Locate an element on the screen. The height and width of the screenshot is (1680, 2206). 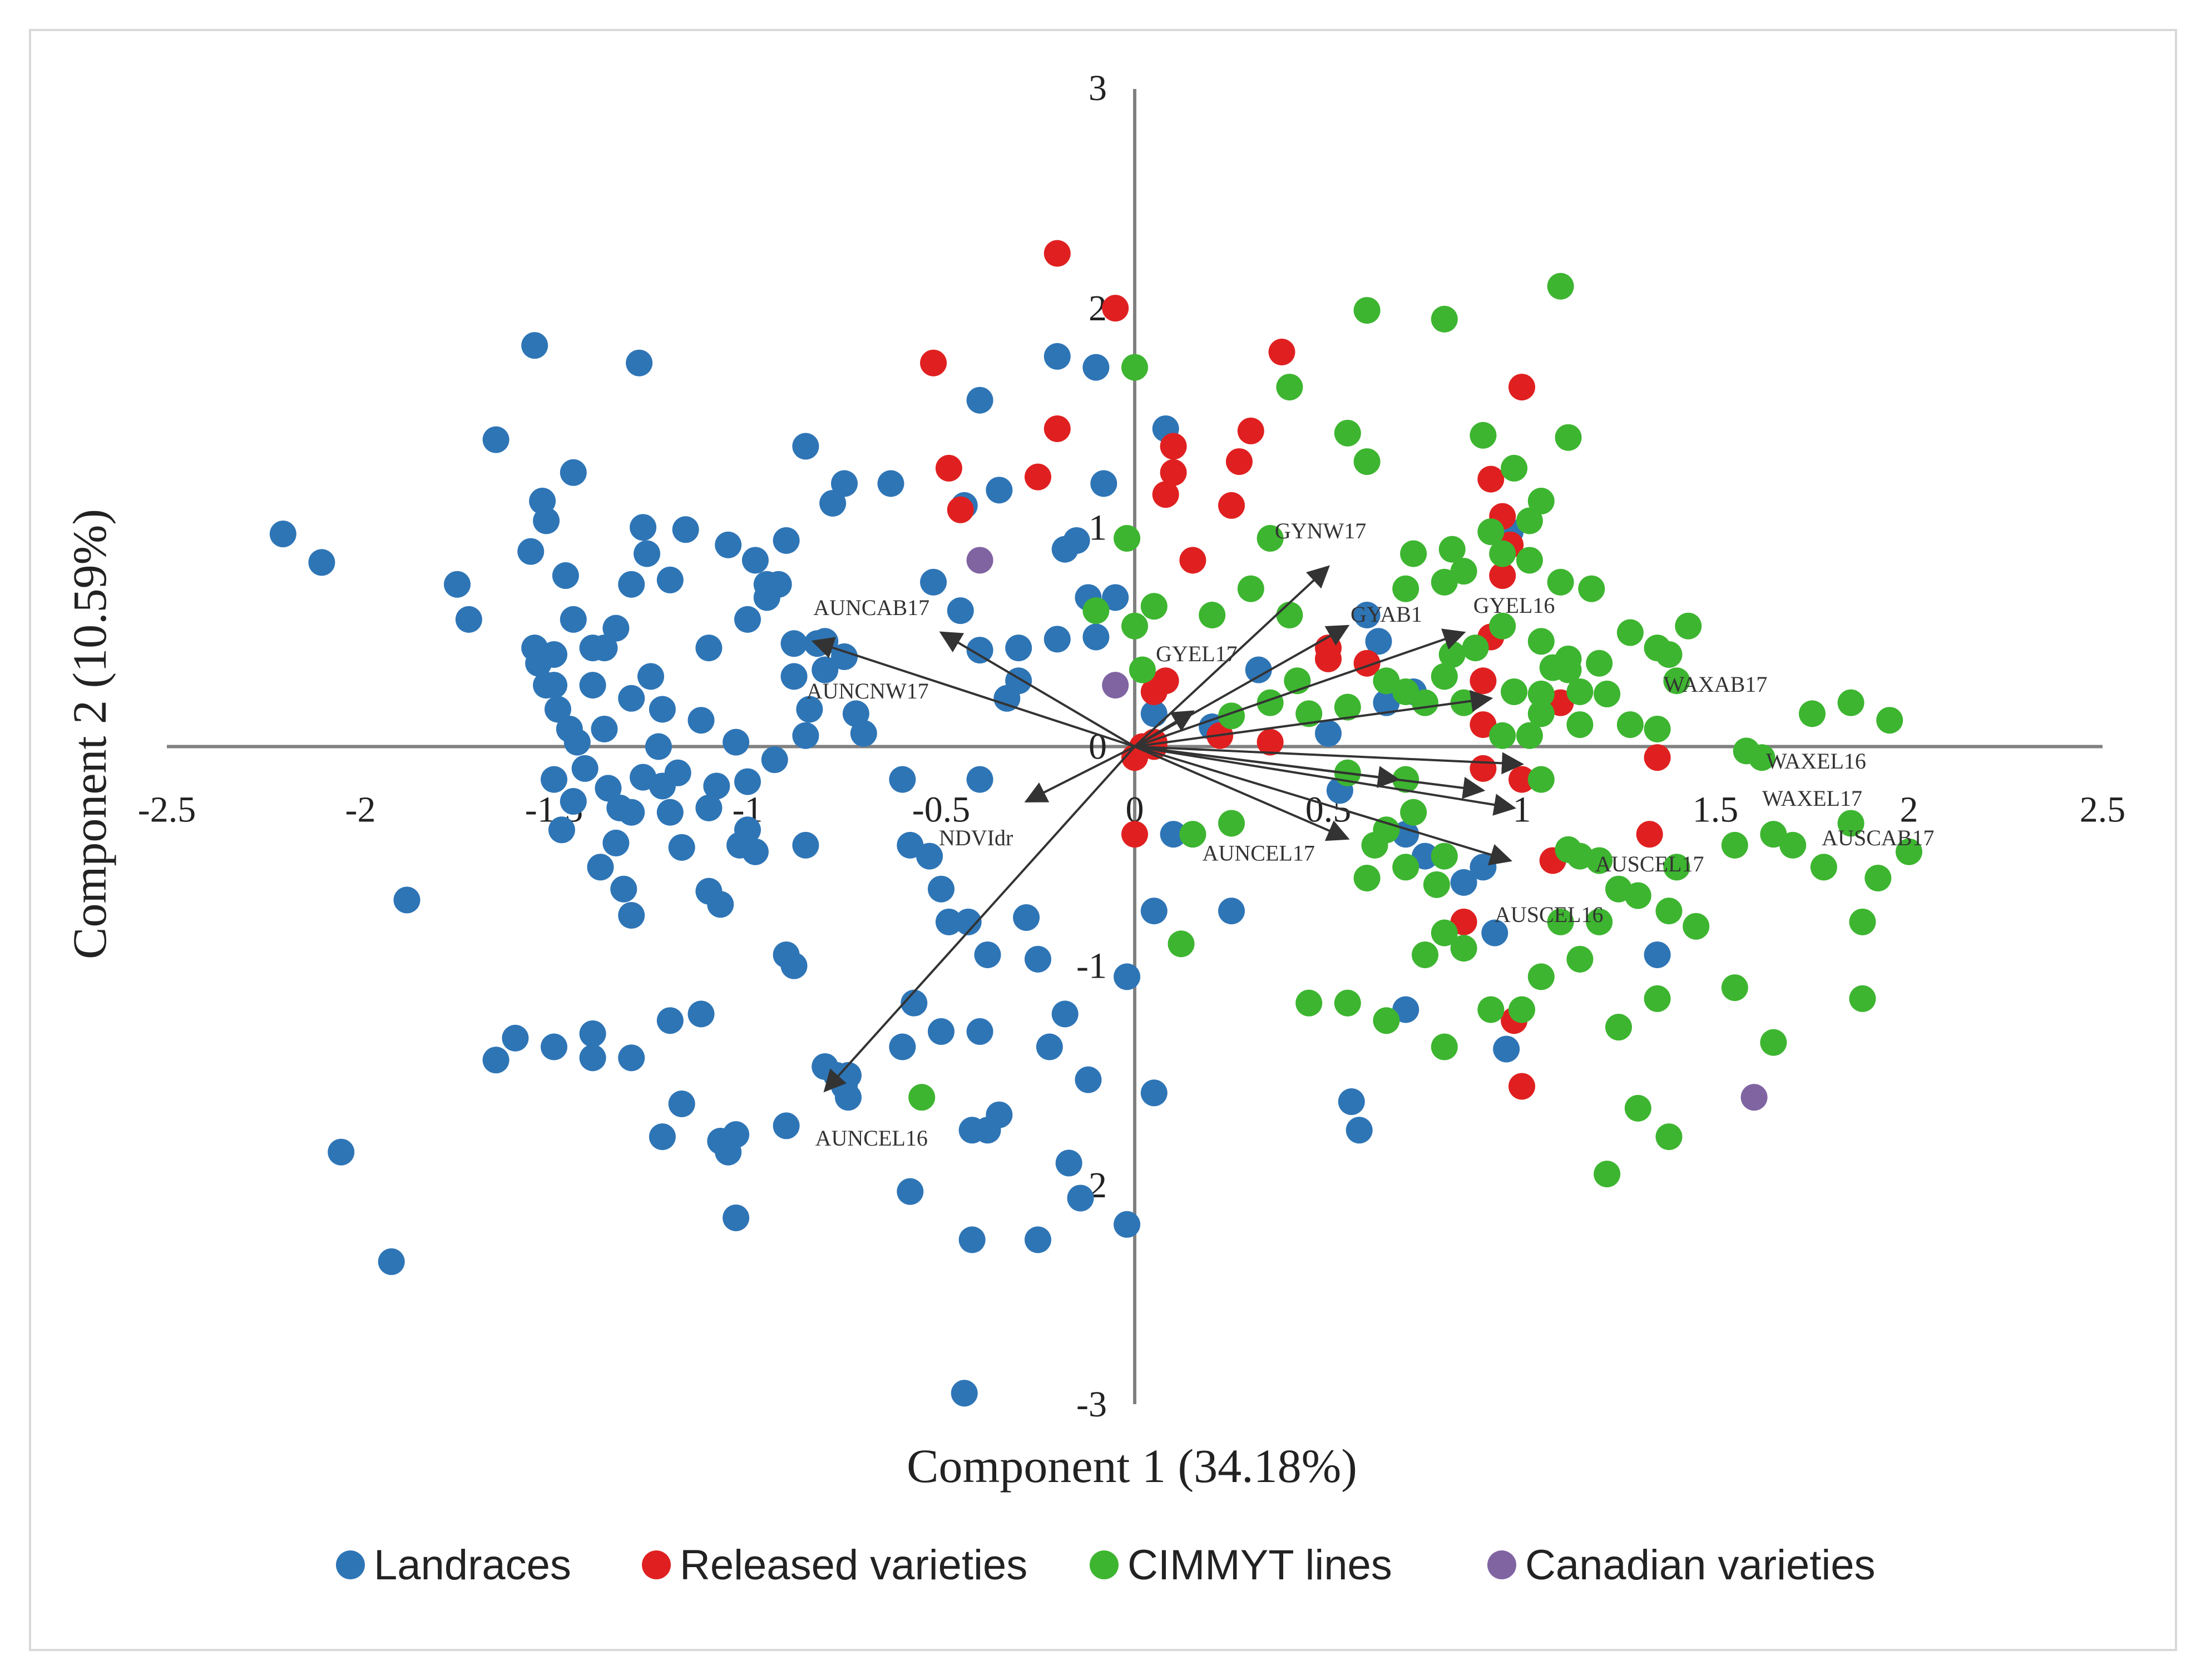
loading-vector-auscel16 is located at coordinates (1323, 805).